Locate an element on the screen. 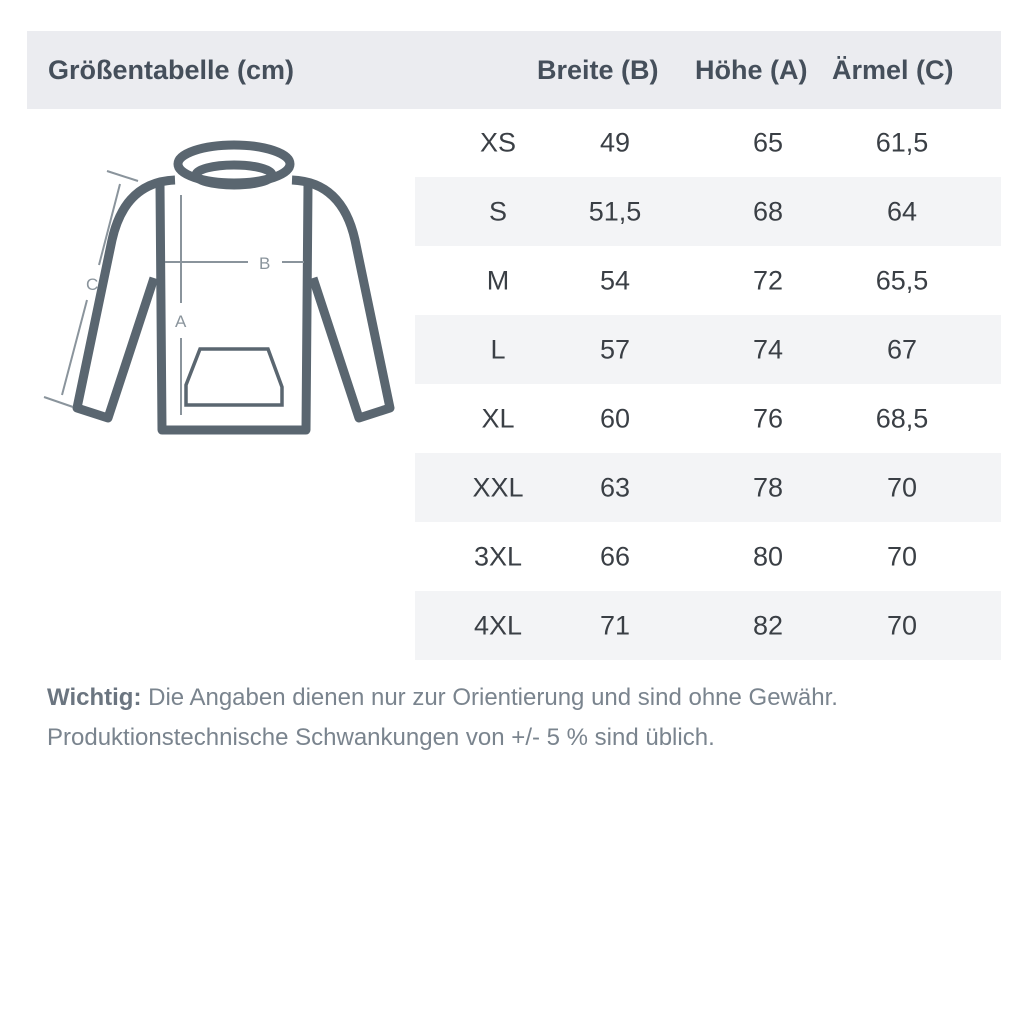 The width and height of the screenshot is (1024, 1024). table-row: 4XL 71 82 70 is located at coordinates (708, 625).